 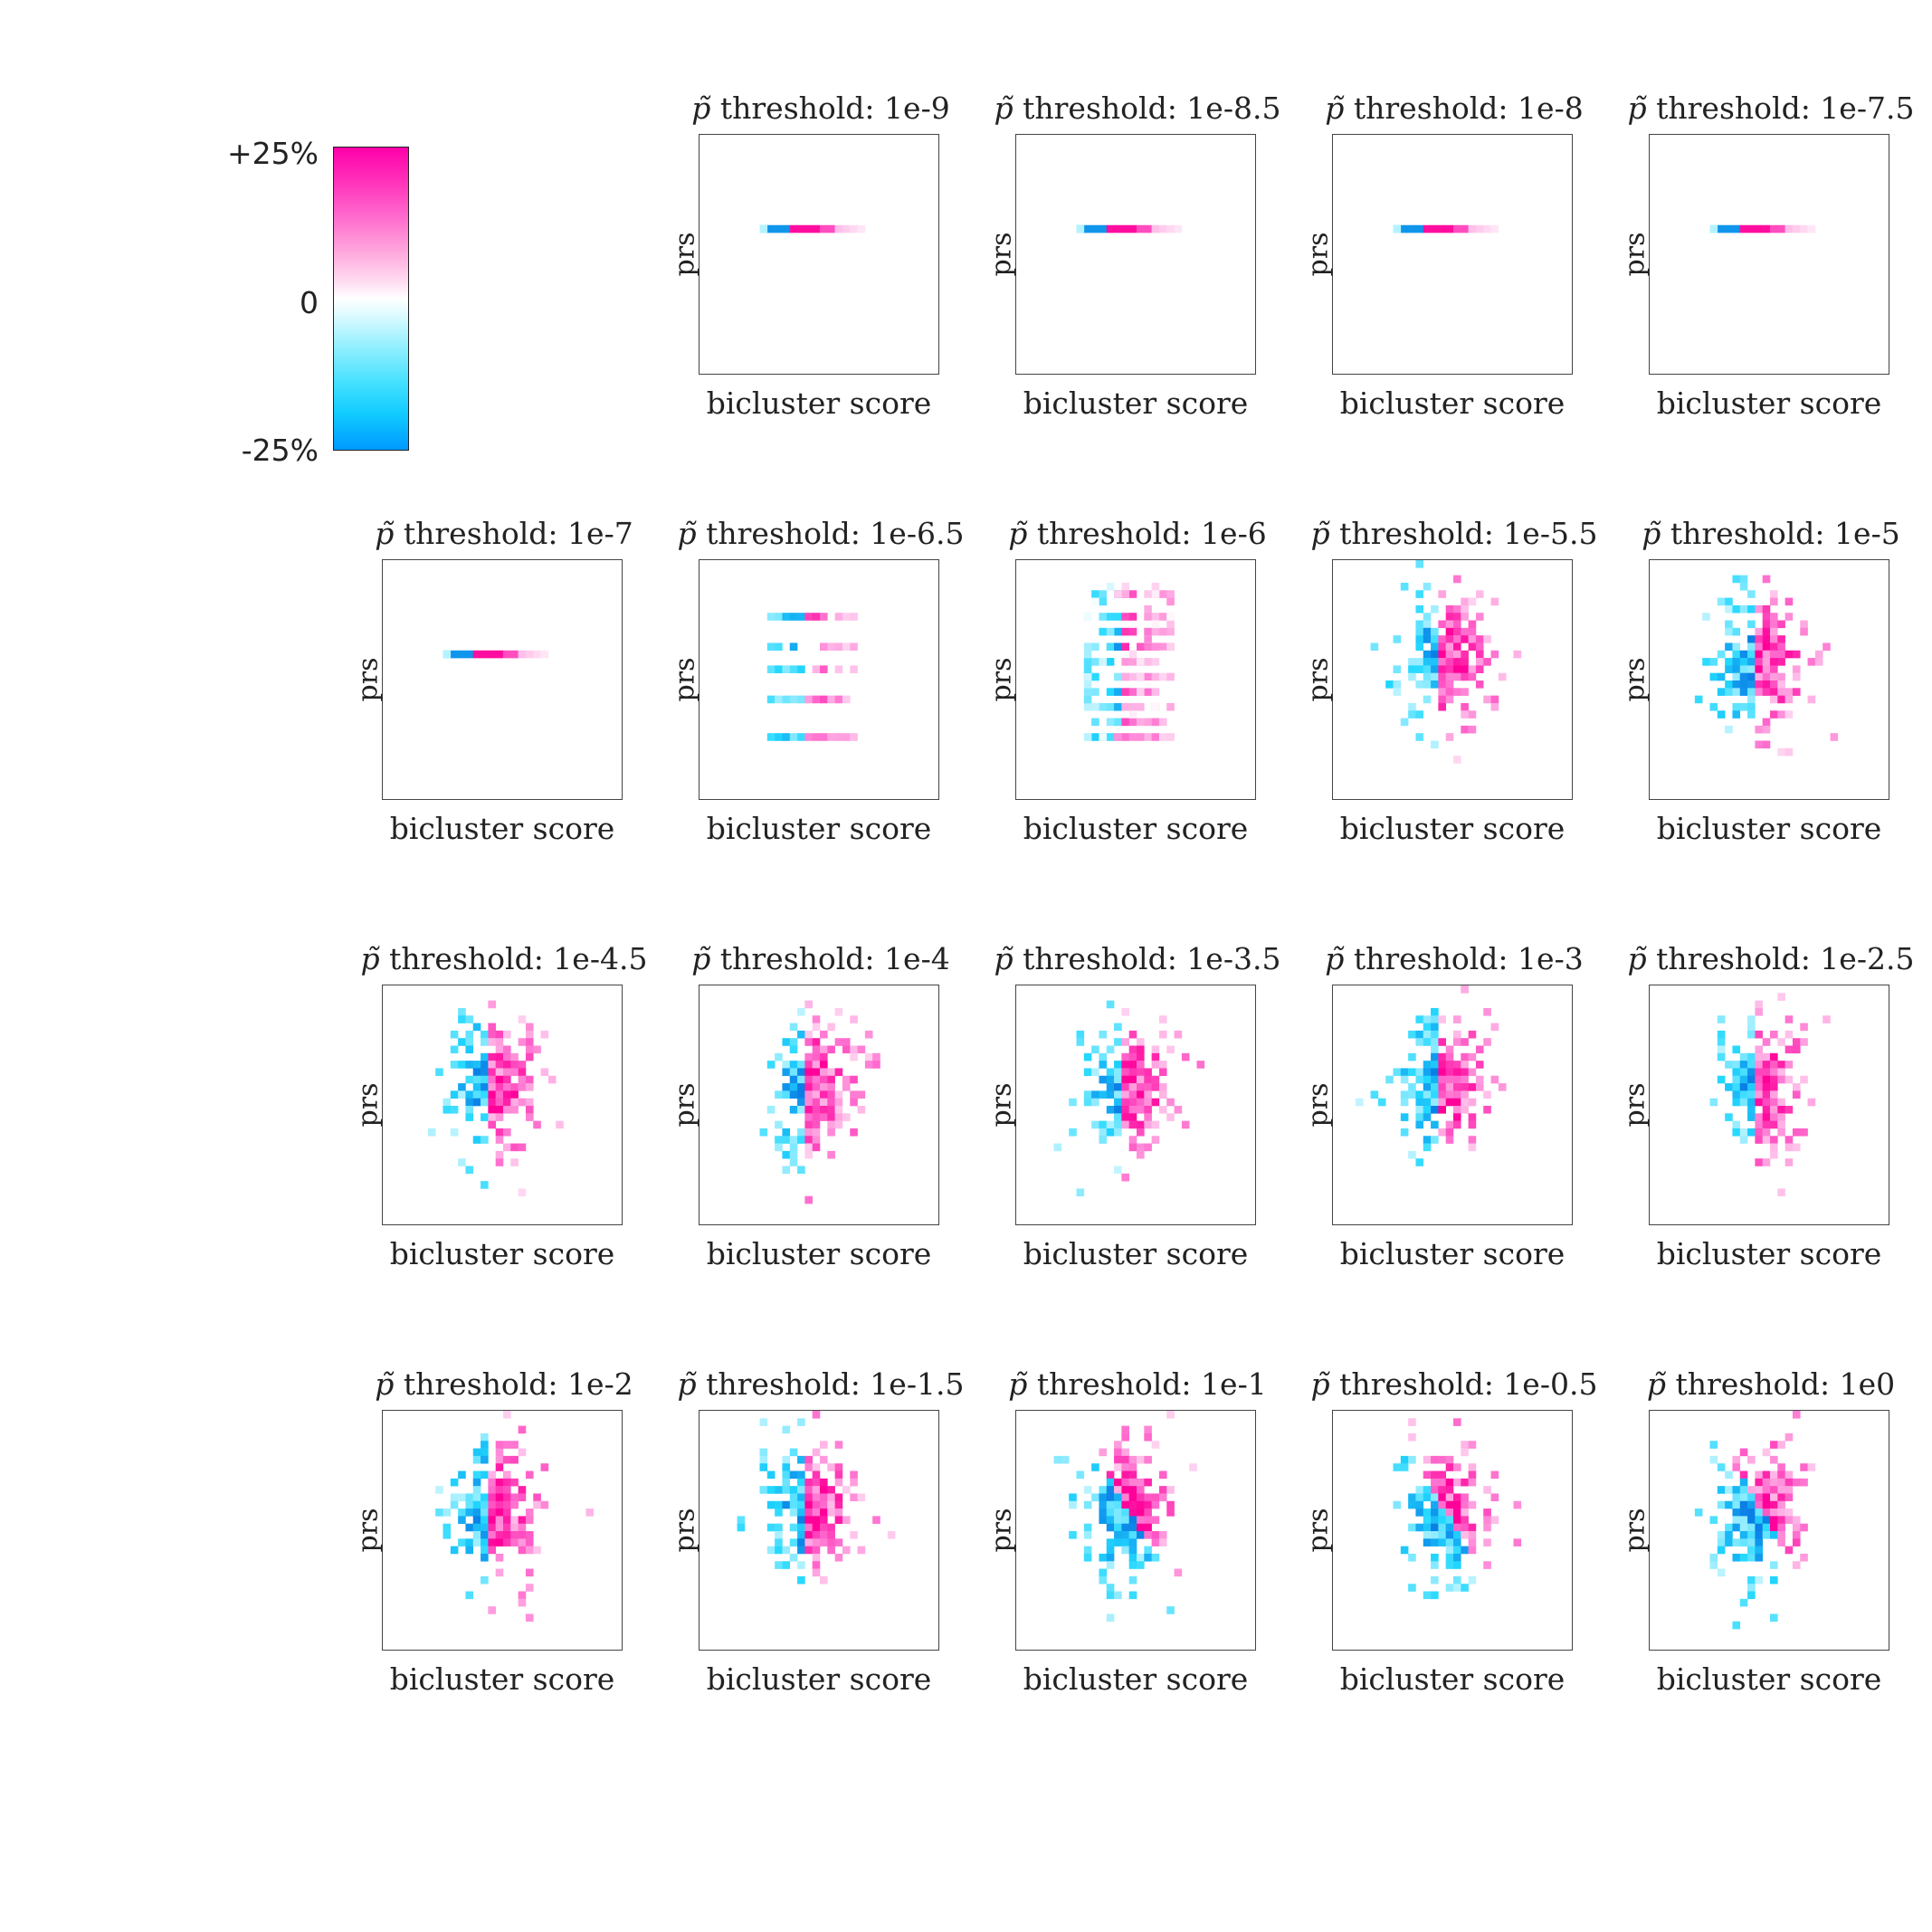 I want to click on panel-title-text: threshold: 1e-9, so click(x=830, y=108).